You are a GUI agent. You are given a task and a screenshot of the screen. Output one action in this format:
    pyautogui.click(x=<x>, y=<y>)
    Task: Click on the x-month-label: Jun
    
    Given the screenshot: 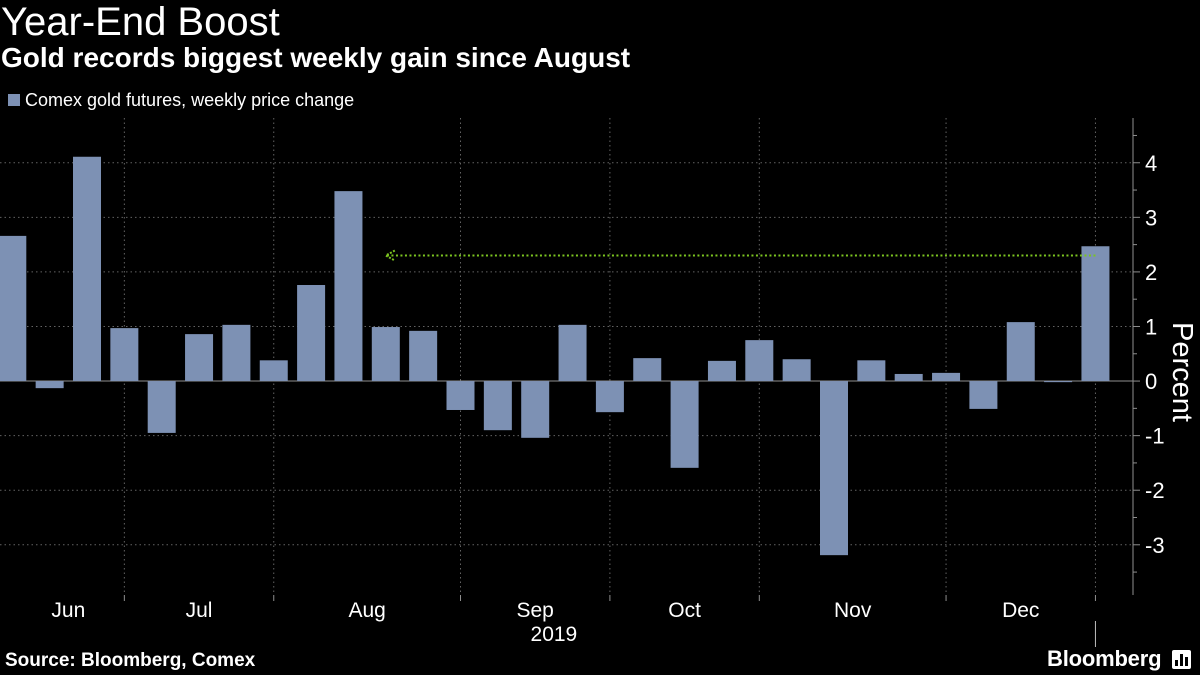 What is the action you would take?
    pyautogui.click(x=68, y=610)
    